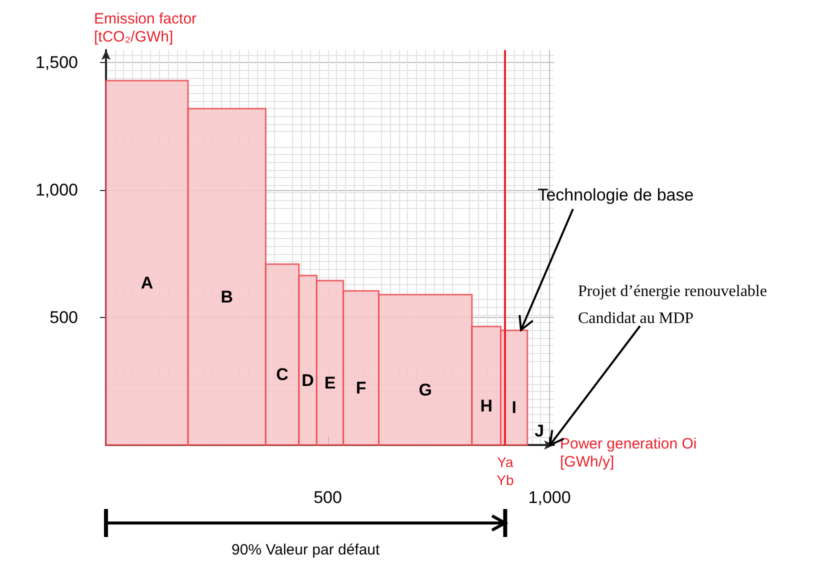 Image resolution: width=837 pixels, height=567 pixels. What do you see at coordinates (147, 282) in the screenshot?
I see `annotation: A` at bounding box center [147, 282].